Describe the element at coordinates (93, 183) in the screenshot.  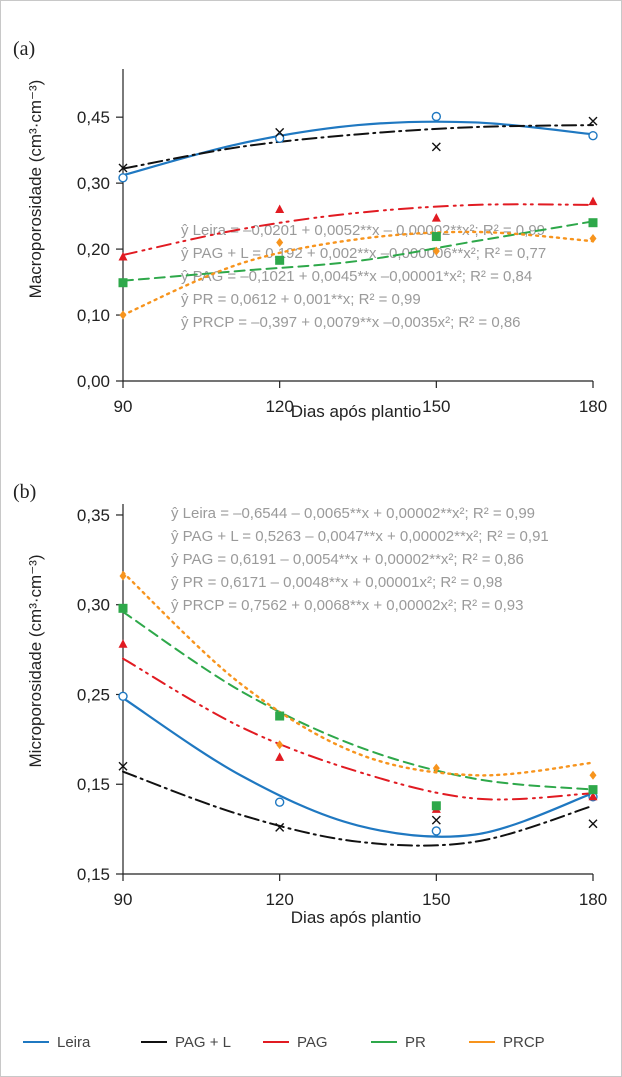
I see `panel-a-y-tick-label-3: 0,30` at that location.